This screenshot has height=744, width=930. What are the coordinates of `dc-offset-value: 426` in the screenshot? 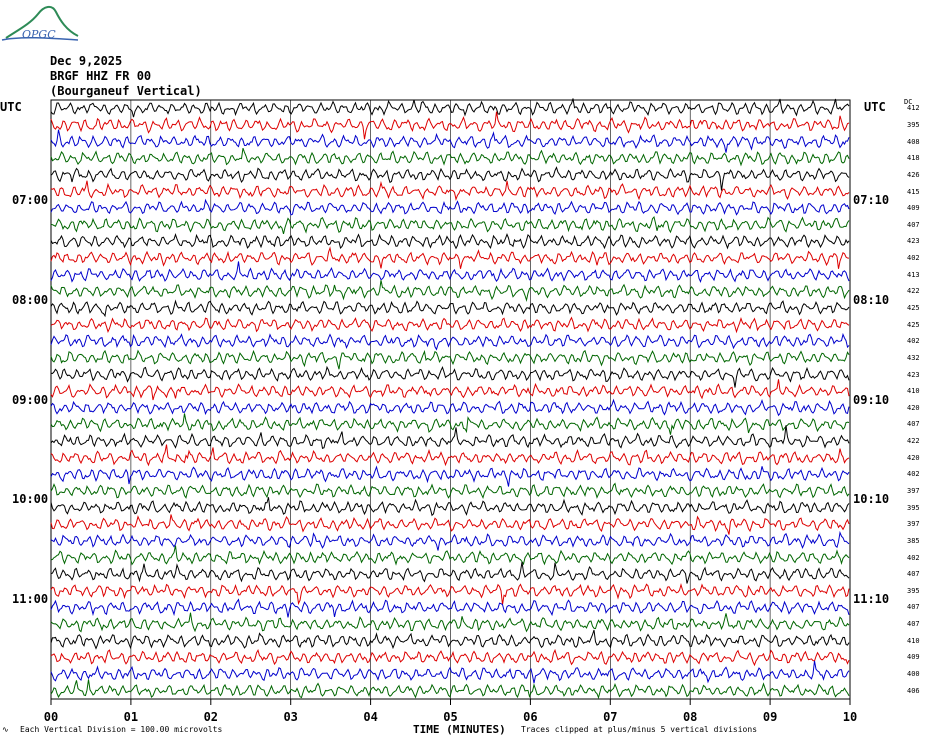 It's located at (913, 174).